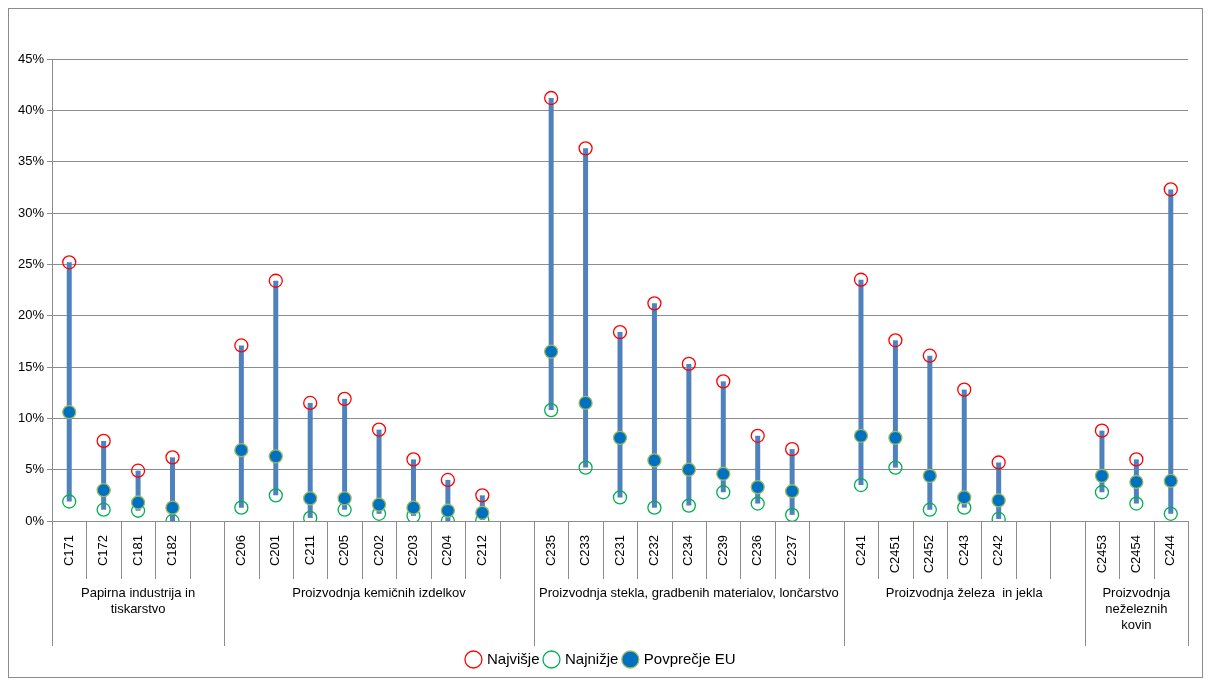  I want to click on x-tick-label: C236, so click(757, 551).